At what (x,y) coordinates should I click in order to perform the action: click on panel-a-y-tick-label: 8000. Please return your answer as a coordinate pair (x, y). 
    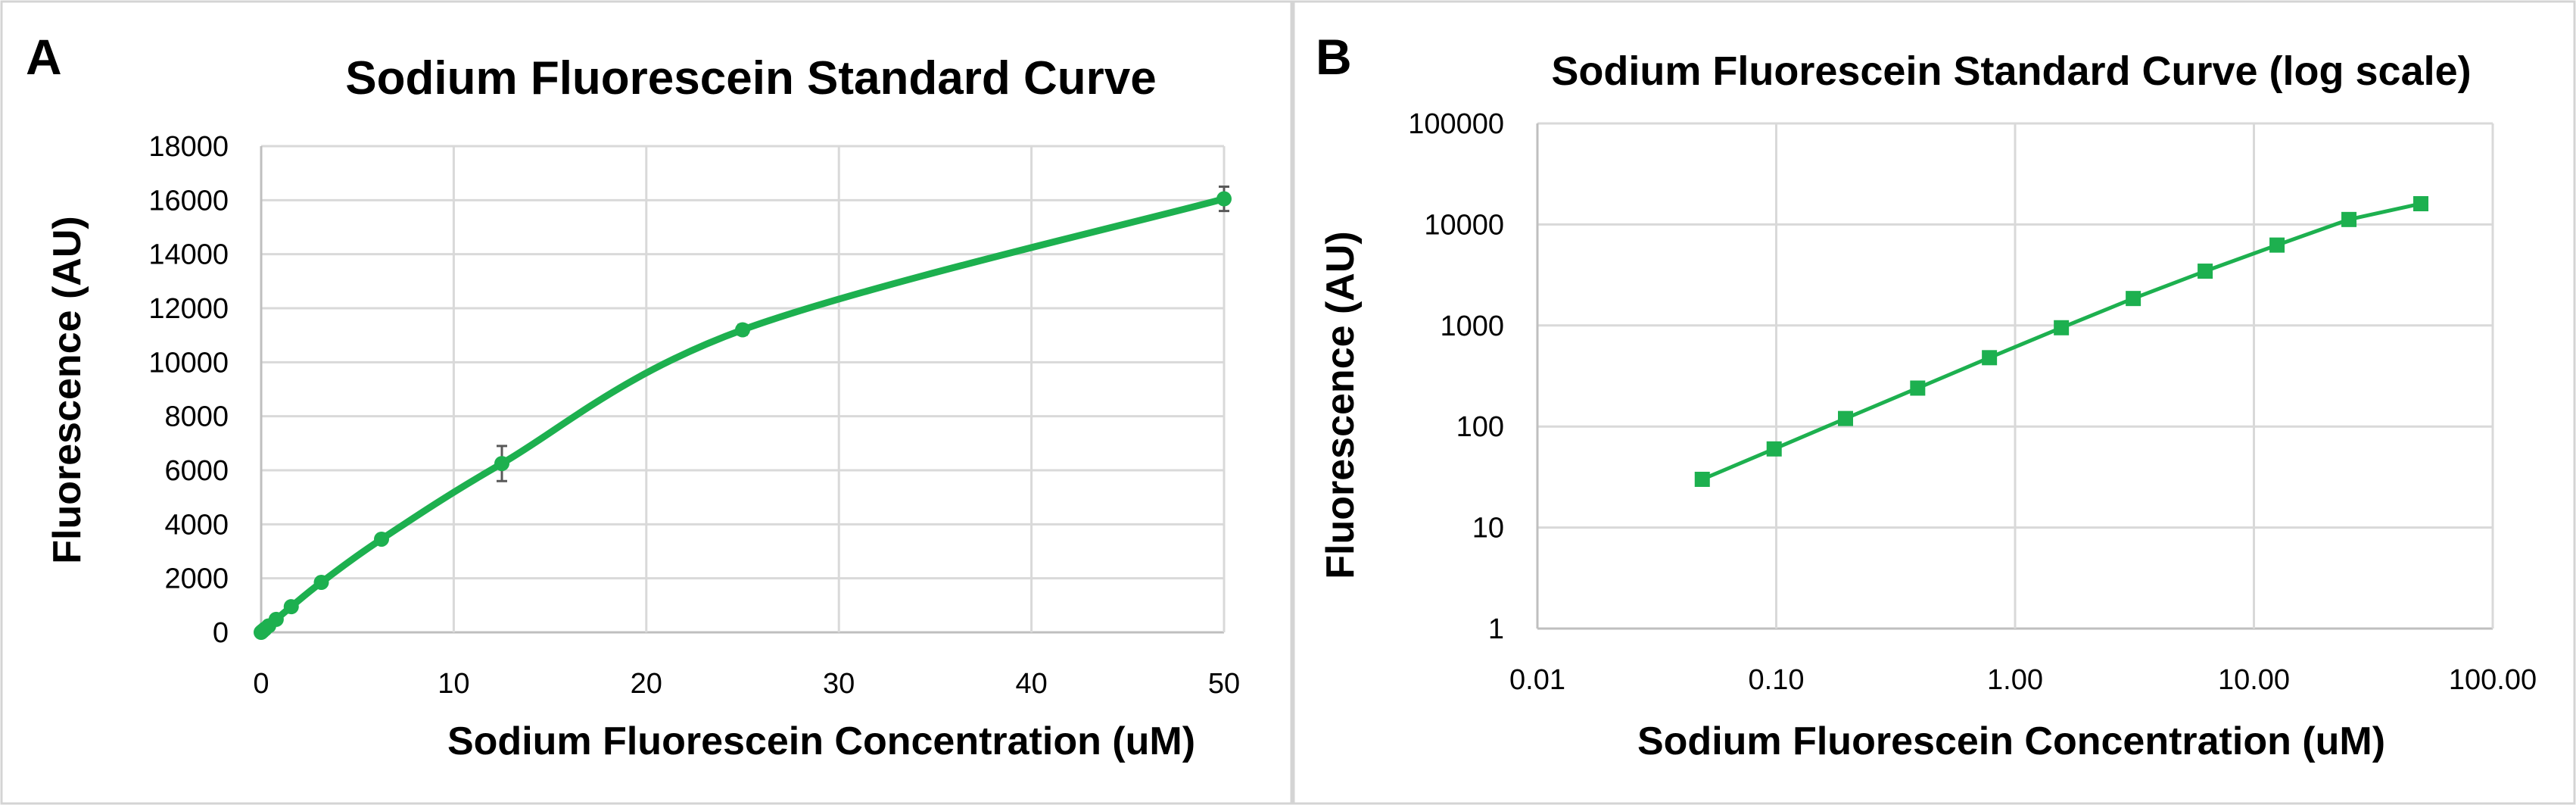
    Looking at the image, I should click on (196, 417).